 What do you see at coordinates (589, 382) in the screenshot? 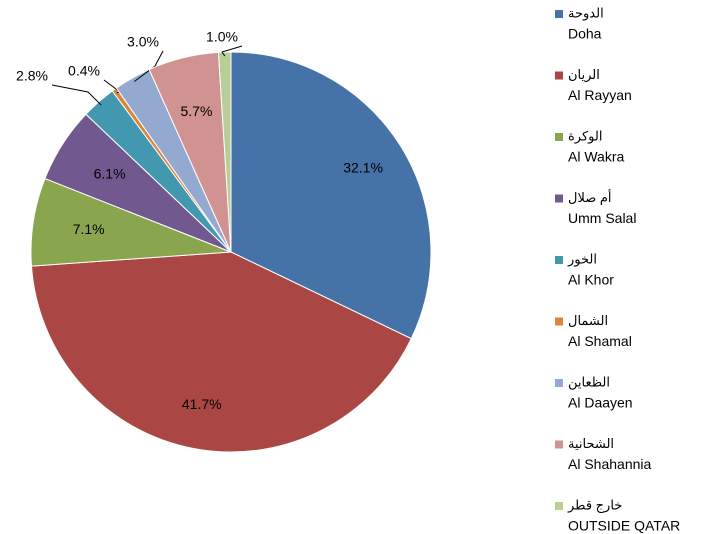
I see `legend-label-arabic: الظعاين` at bounding box center [589, 382].